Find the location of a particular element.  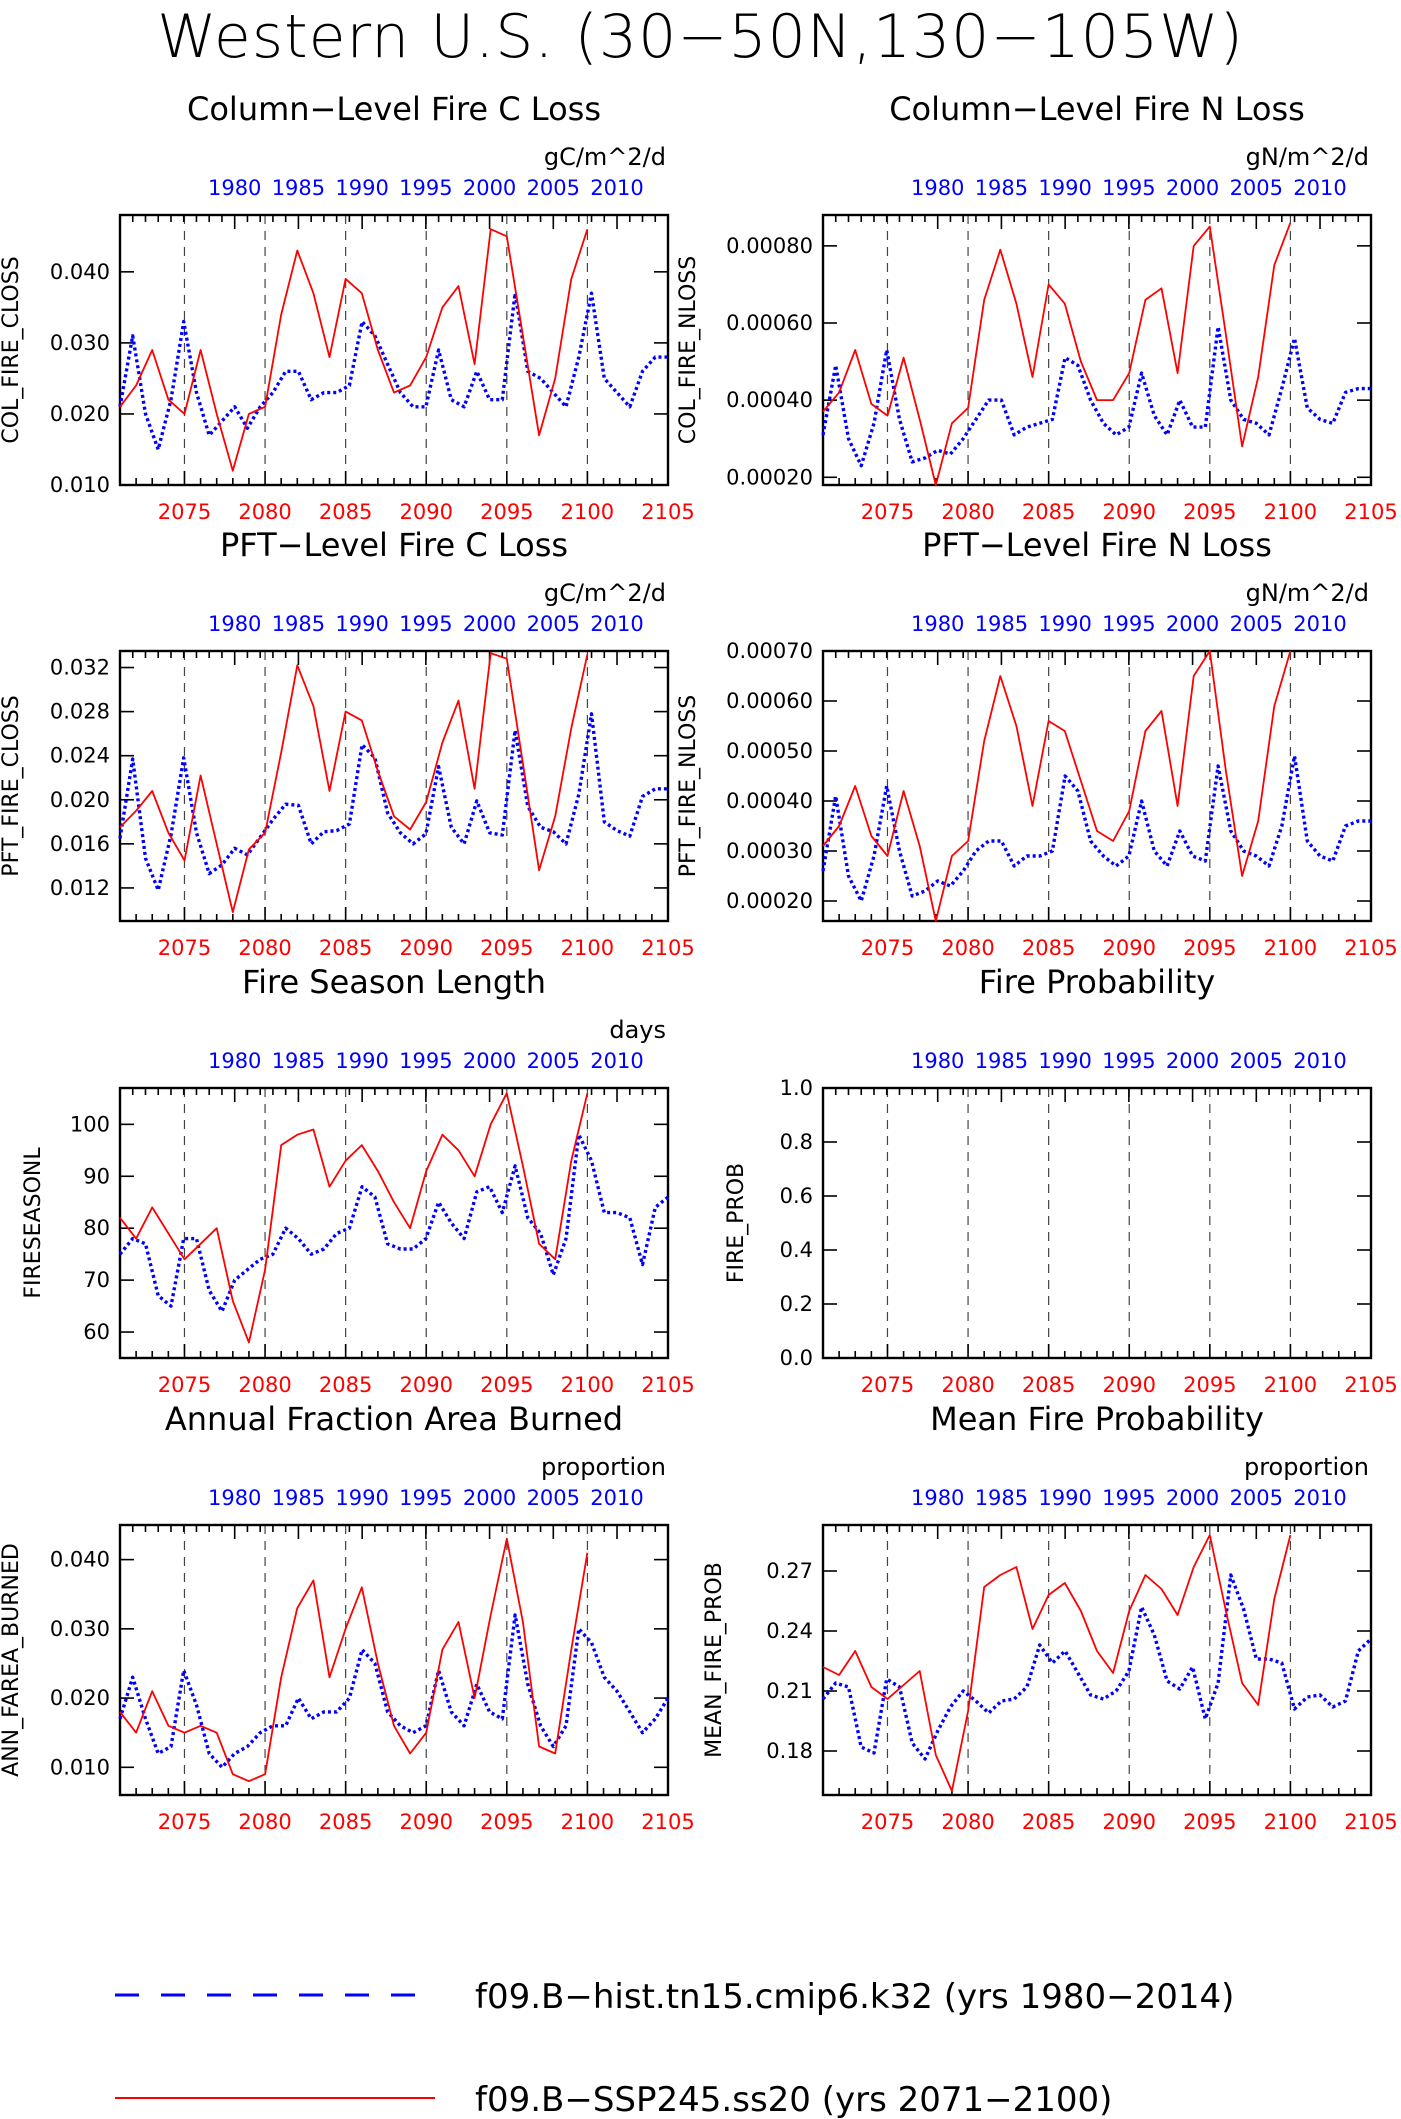

y-axis-label: PFT_FIRE_NLOSS is located at coordinates (688, 786).